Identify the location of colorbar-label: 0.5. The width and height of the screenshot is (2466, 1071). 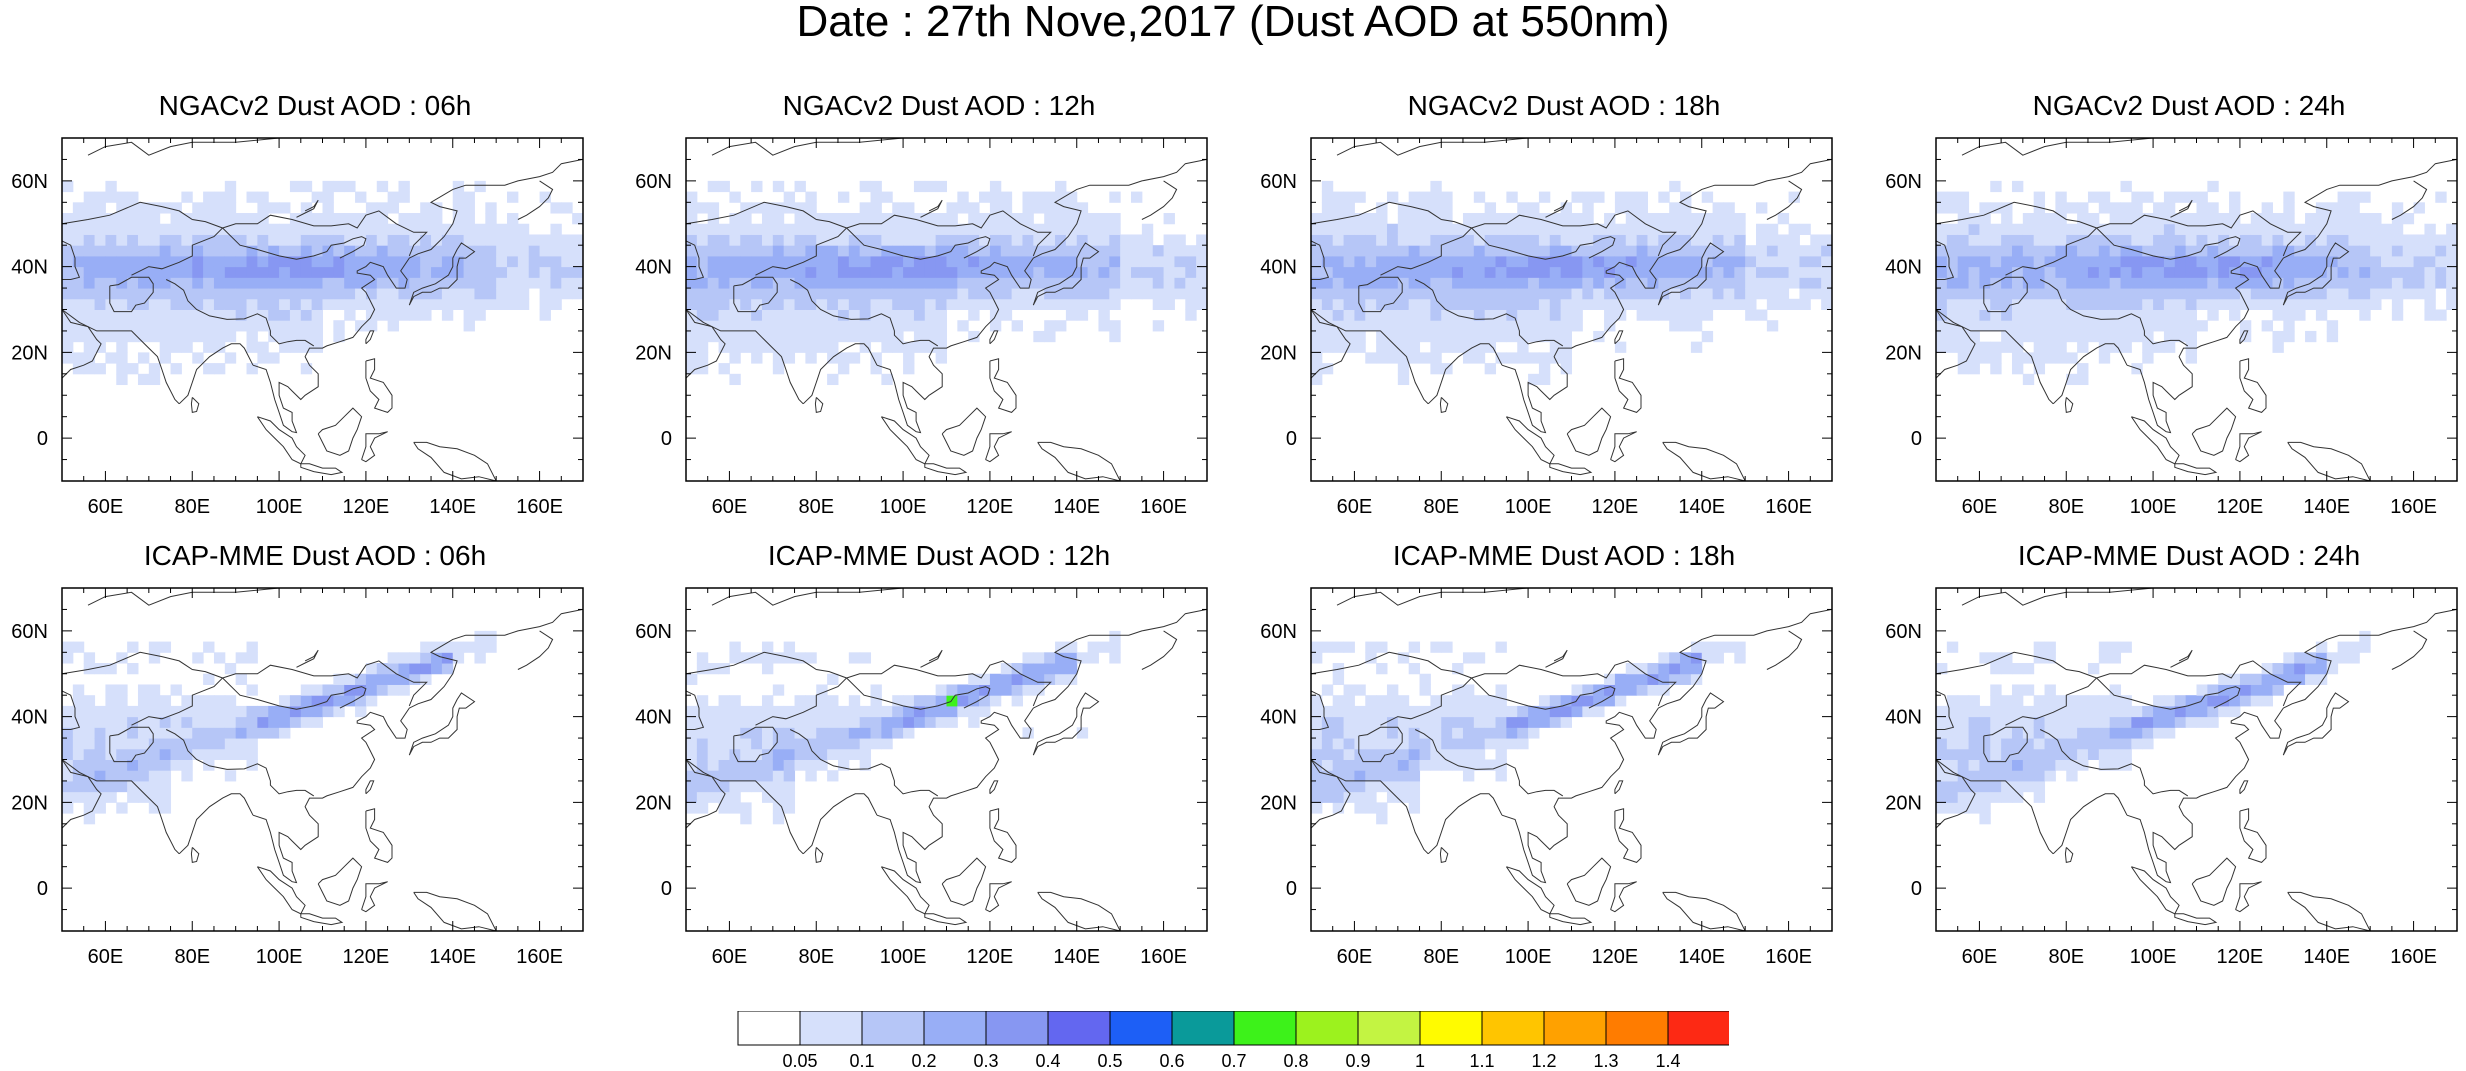
(1109, 1061).